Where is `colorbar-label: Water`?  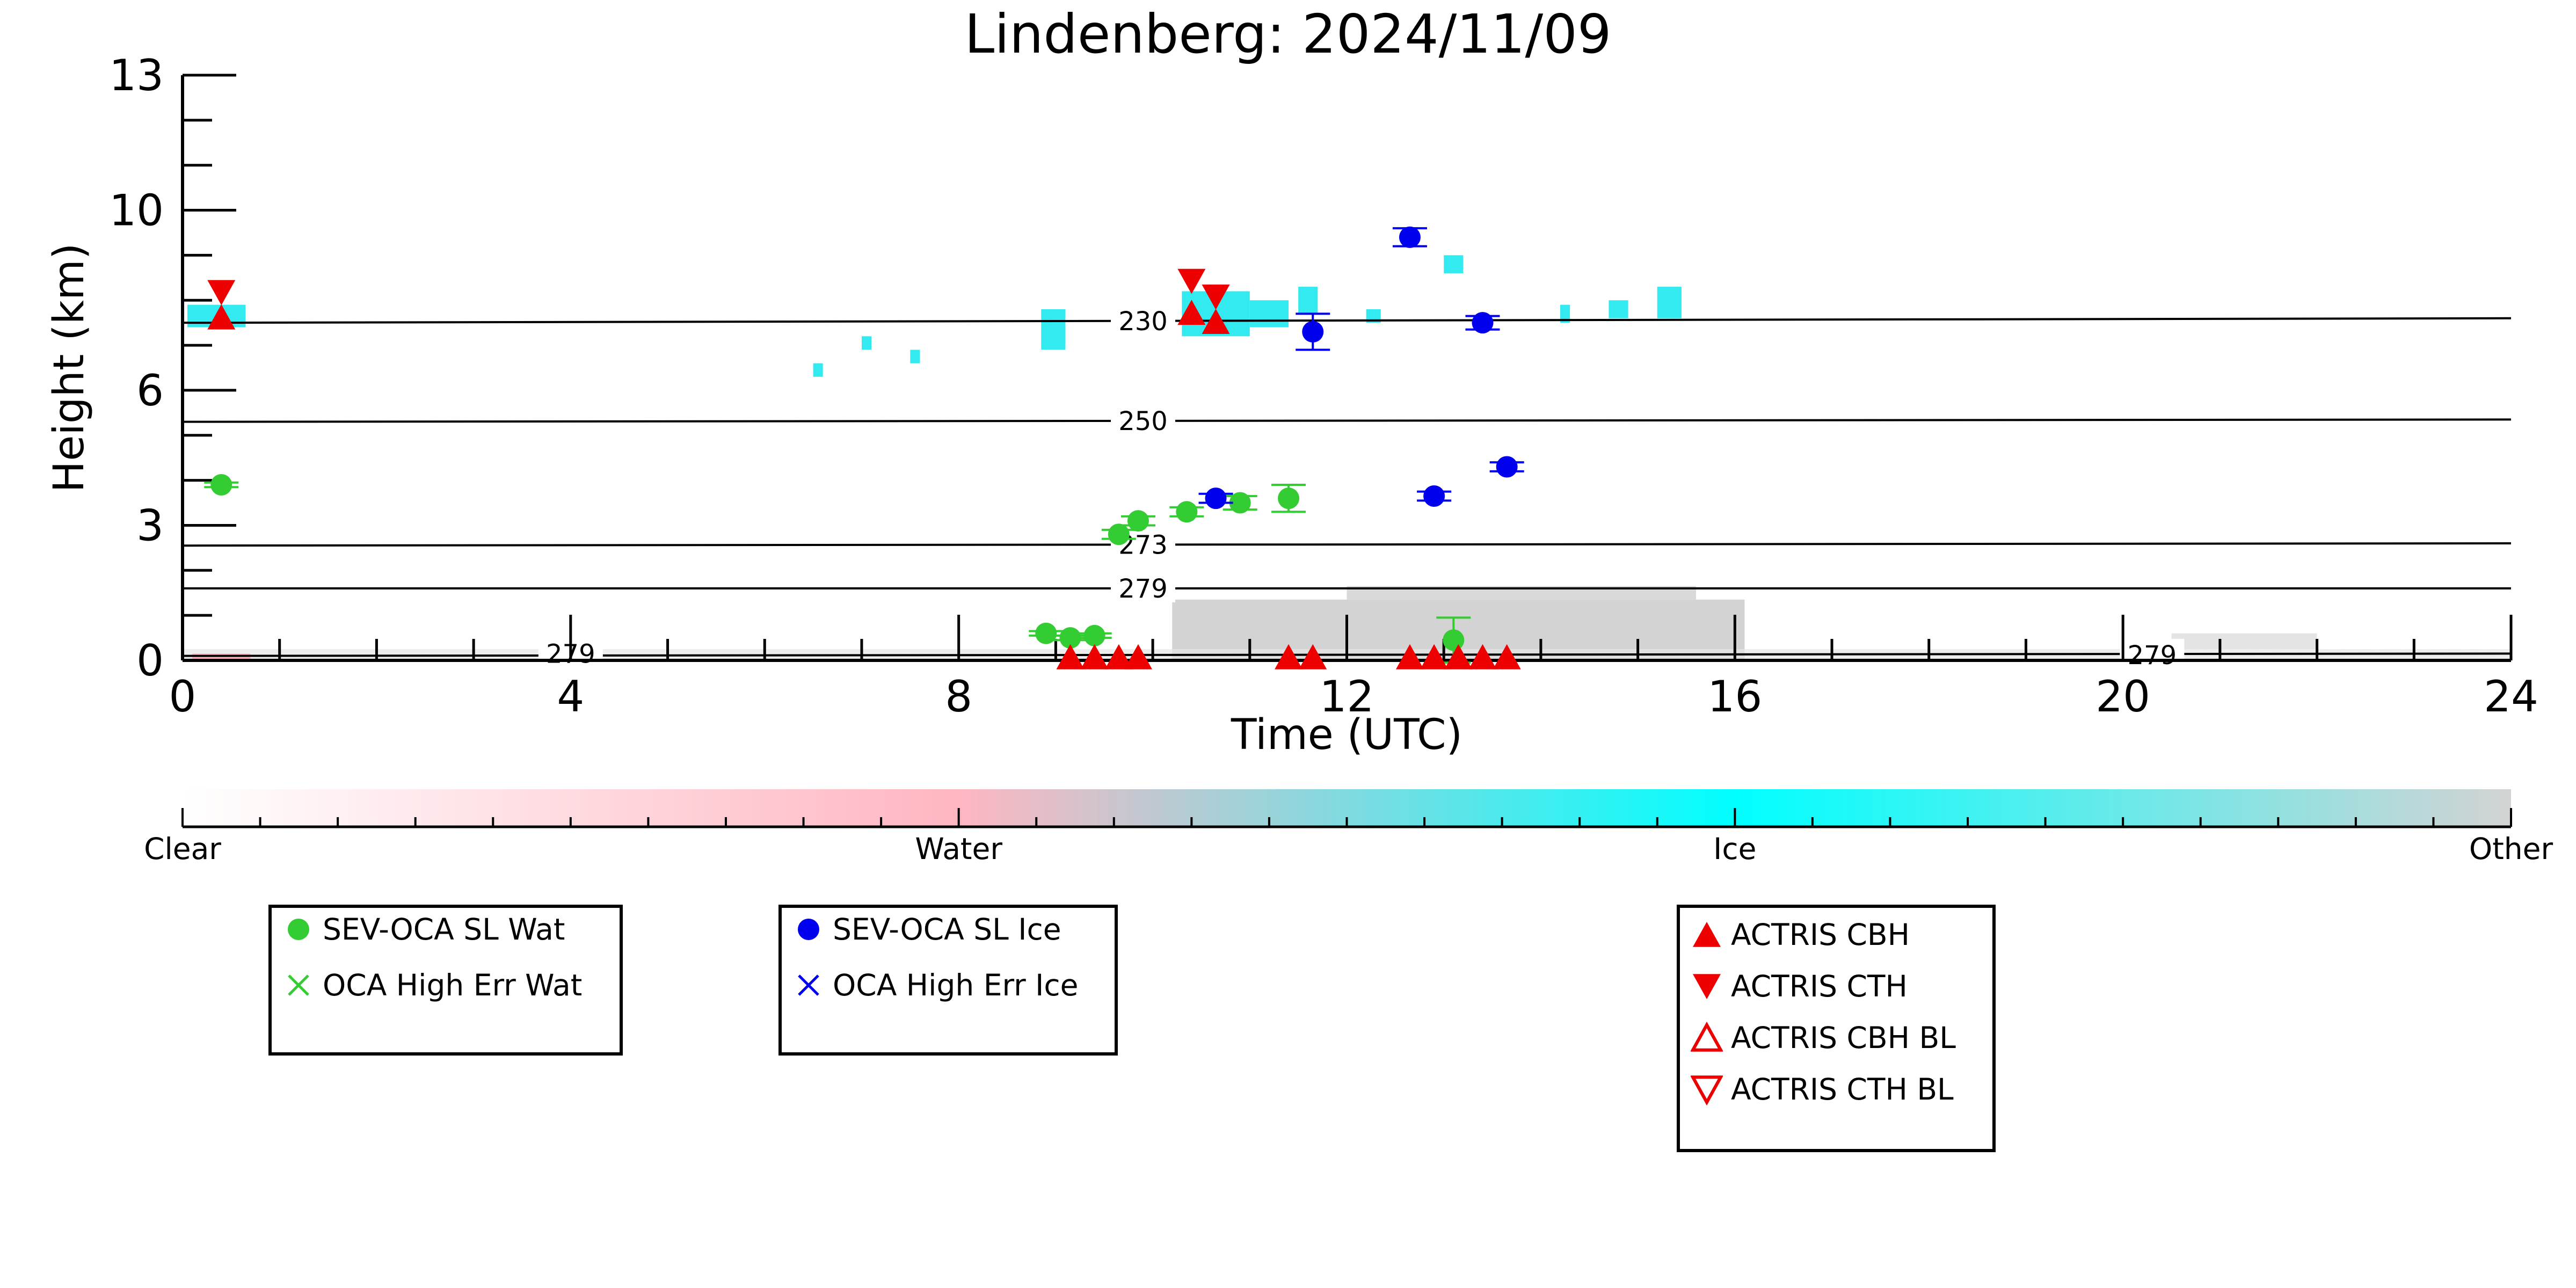
colorbar-label: Water is located at coordinates (958, 849).